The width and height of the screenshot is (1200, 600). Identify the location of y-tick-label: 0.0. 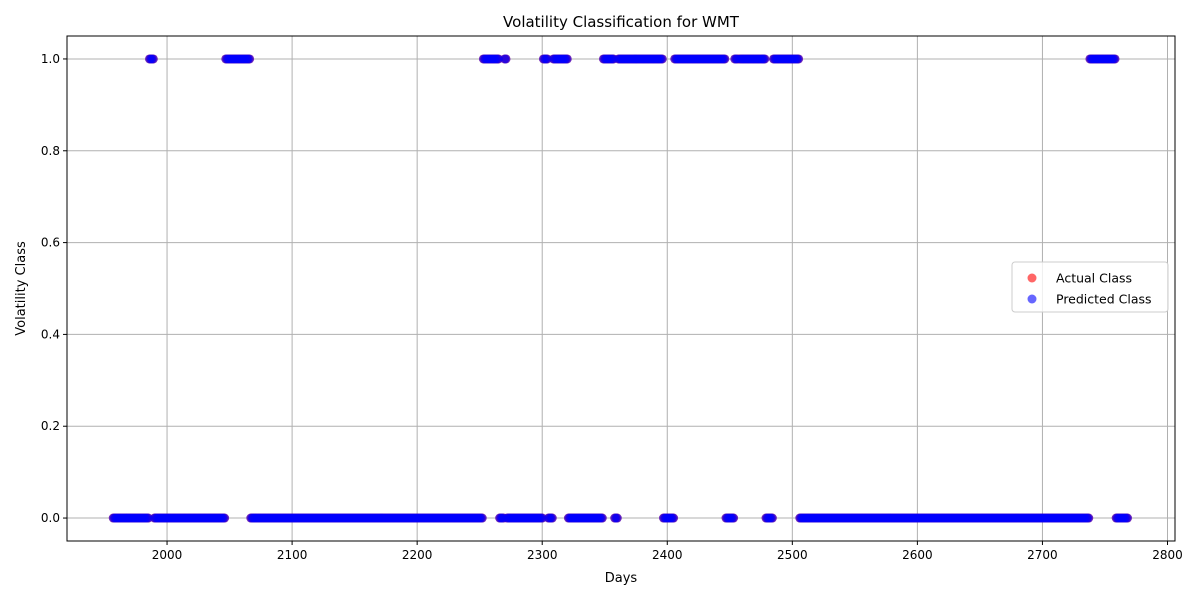
(50, 518).